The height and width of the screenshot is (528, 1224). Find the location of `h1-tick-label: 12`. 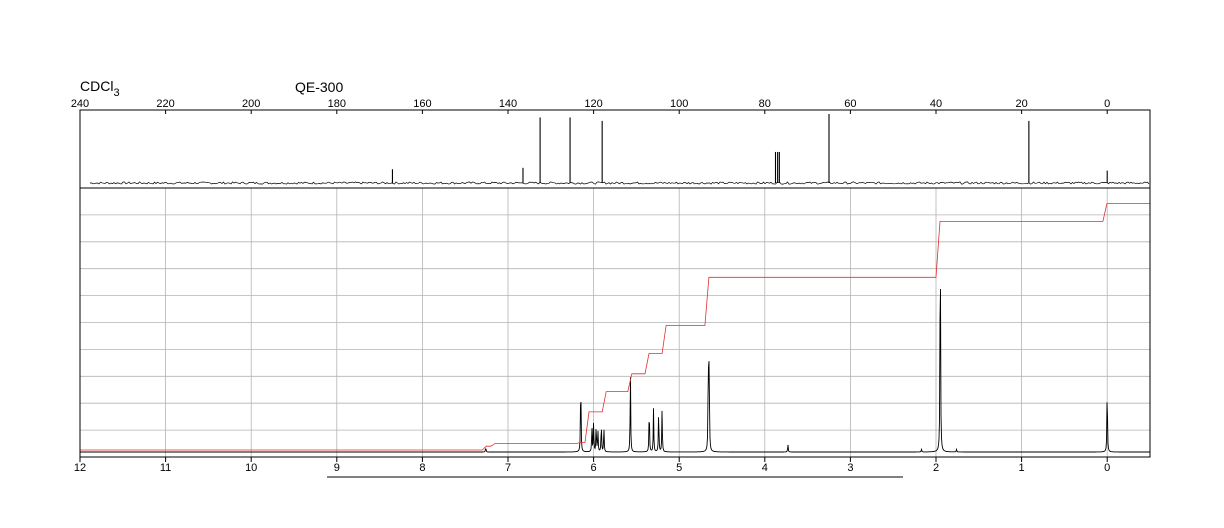

h1-tick-label: 12 is located at coordinates (80, 468).